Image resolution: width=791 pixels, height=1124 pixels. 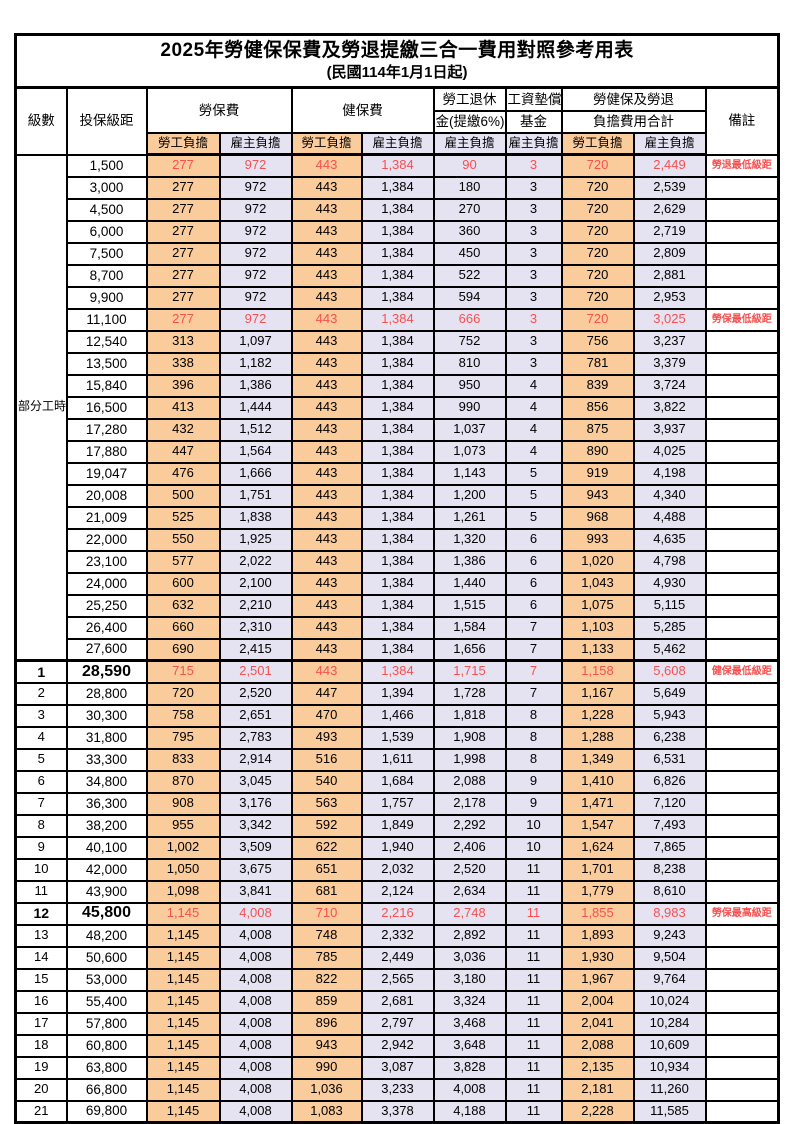 What do you see at coordinates (533, 407) in the screenshot?
I see `cell-wage-fund-employer-share: 4` at bounding box center [533, 407].